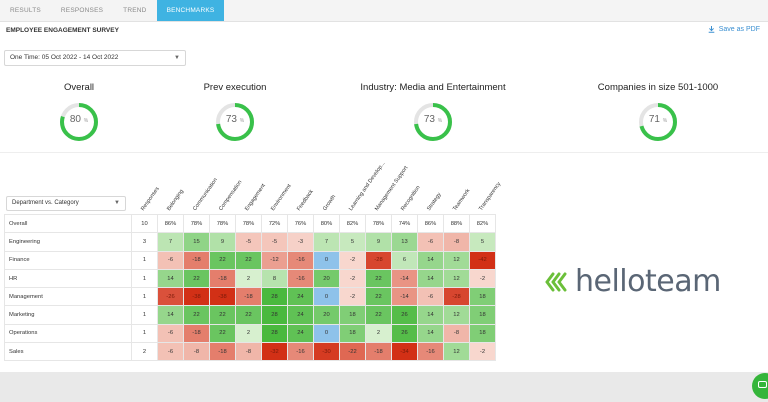 This screenshot has height=402, width=768. What do you see at coordinates (144, 352) in the screenshot?
I see `response-count: 2` at bounding box center [144, 352].